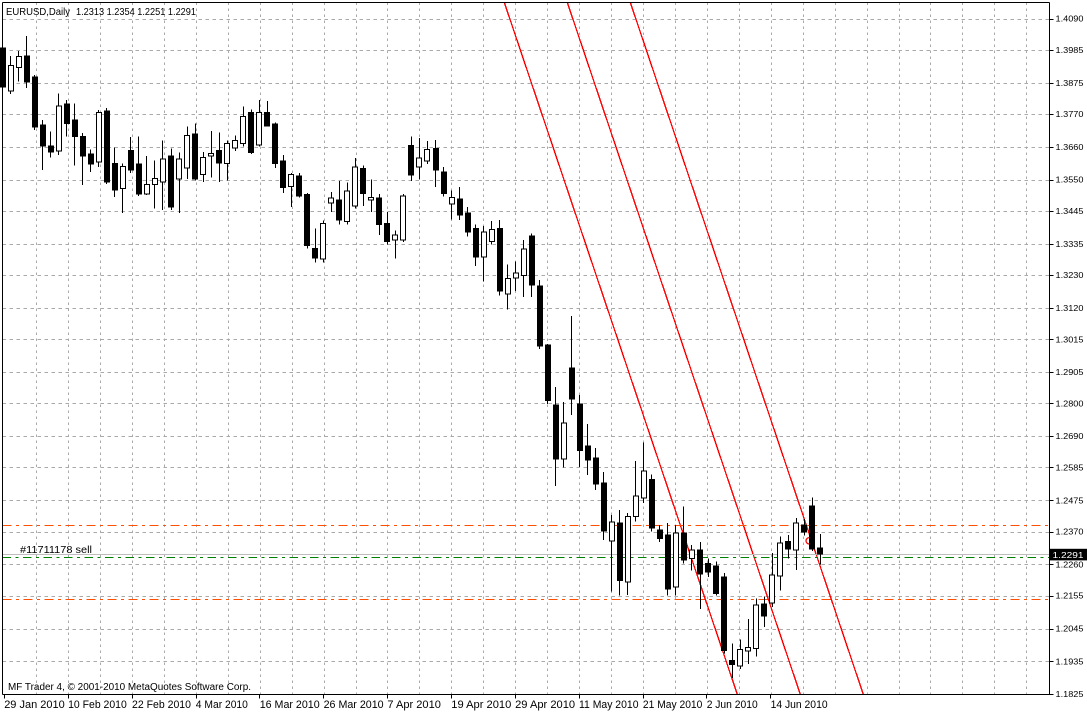 This screenshot has height=712, width=1087. What do you see at coordinates (799, 705) in the screenshot?
I see `svg-text: 14 Jun 2010` at bounding box center [799, 705].